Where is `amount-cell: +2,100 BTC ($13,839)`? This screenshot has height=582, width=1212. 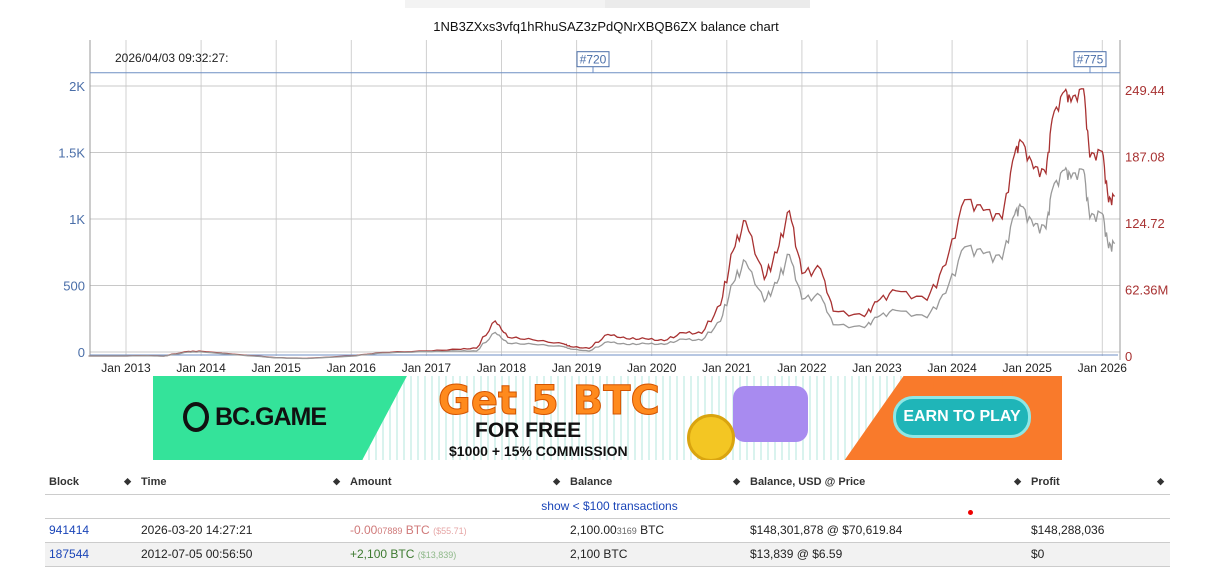 amount-cell: +2,100 BTC ($13,839) is located at coordinates (456, 554).